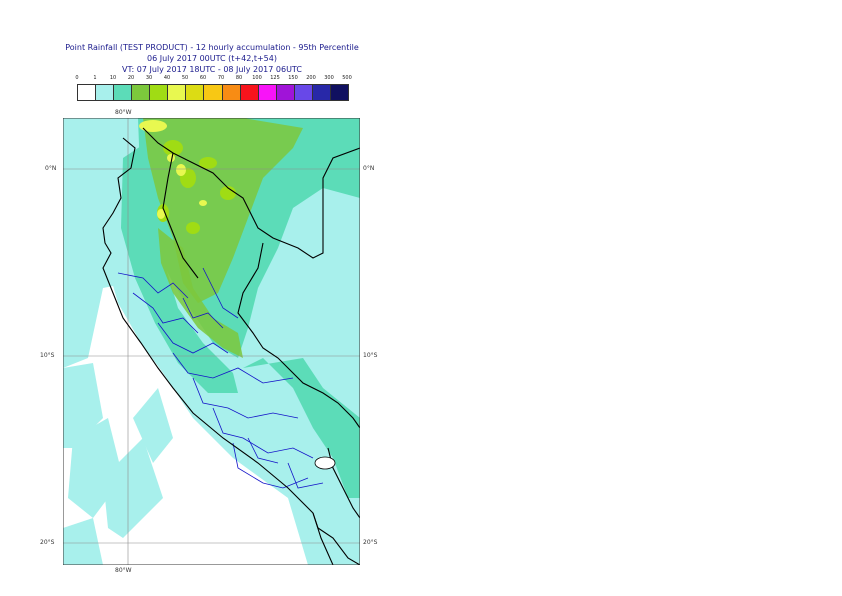 This screenshot has width=842, height=596. I want to click on lat-label-left-20: 20°S, so click(47, 542).